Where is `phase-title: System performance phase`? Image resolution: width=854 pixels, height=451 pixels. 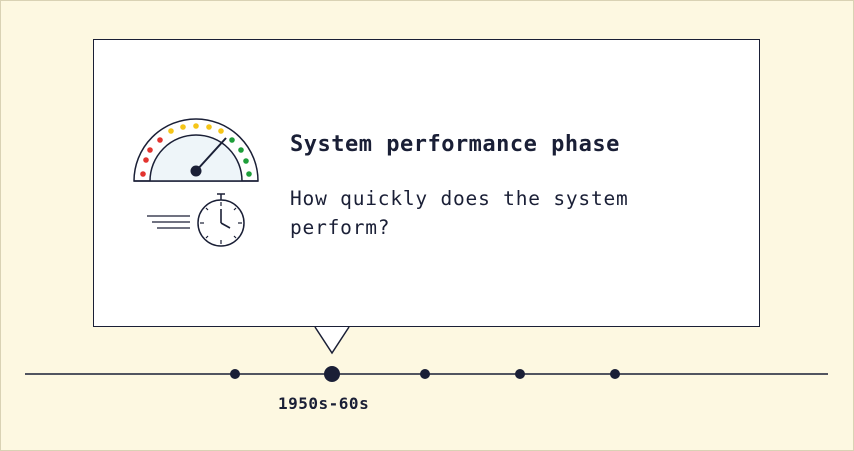 phase-title: System performance phase is located at coordinates (455, 144).